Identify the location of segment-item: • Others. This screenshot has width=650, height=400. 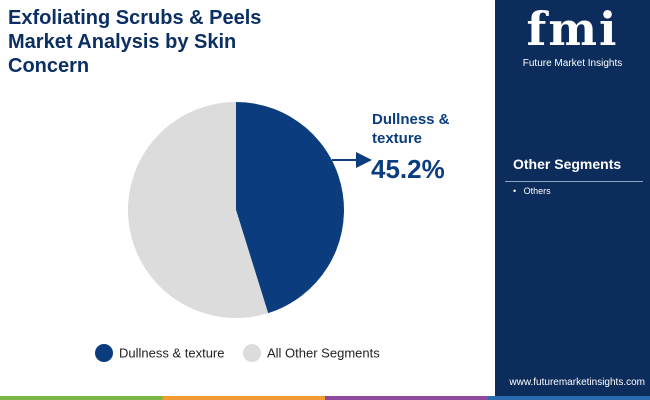
(532, 191).